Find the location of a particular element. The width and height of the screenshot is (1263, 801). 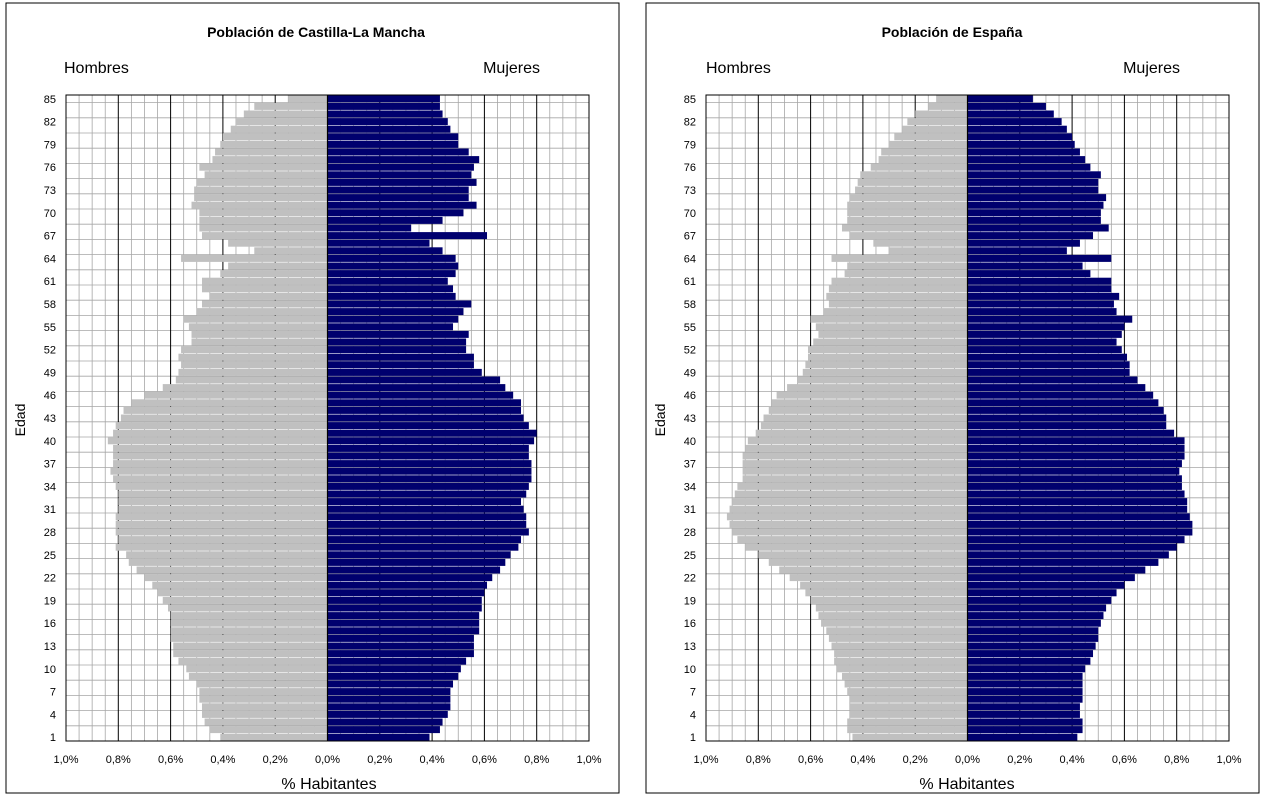

x-tick-label: 1,0% is located at coordinates (705, 760).